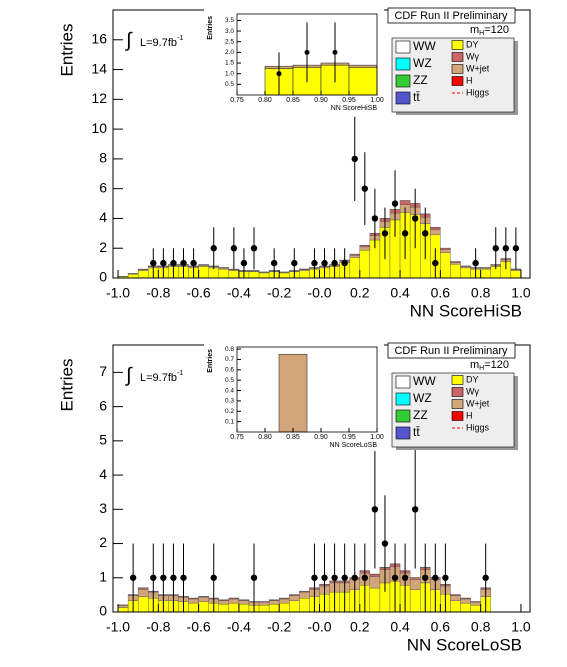  What do you see at coordinates (481, 33) in the screenshot?
I see `mass-subscript: H` at bounding box center [481, 33].